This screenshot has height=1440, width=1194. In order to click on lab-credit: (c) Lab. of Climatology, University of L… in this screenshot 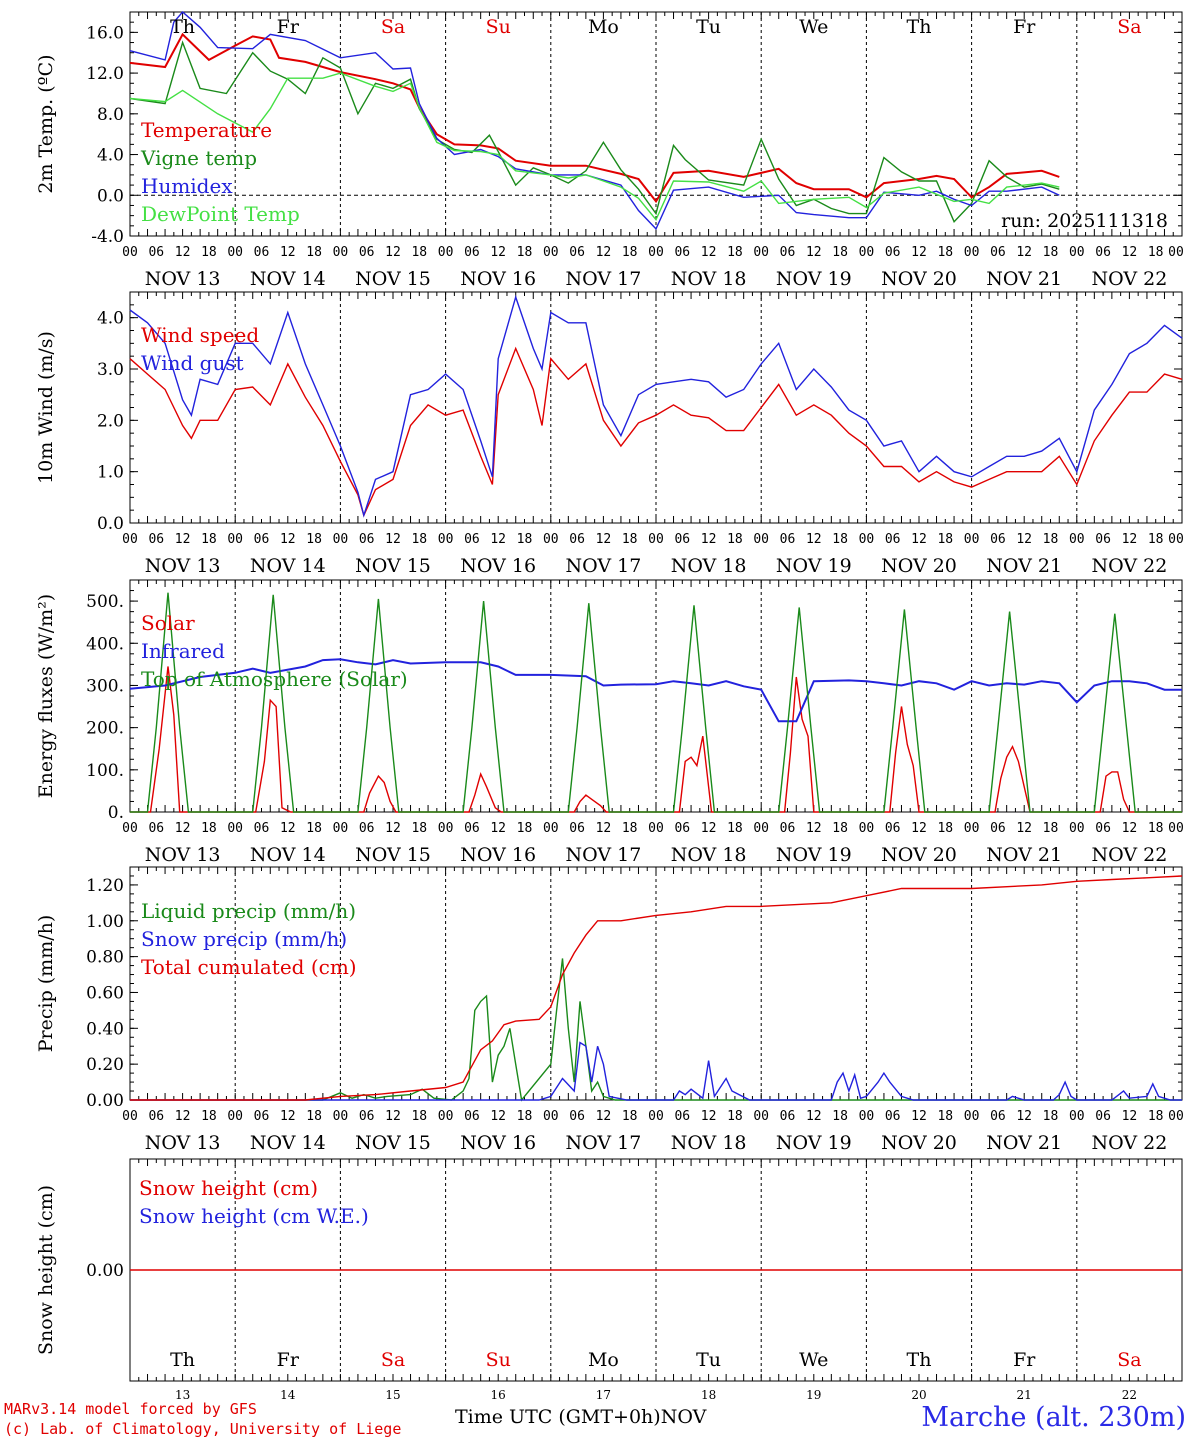, I will do `click(203, 1429)`.